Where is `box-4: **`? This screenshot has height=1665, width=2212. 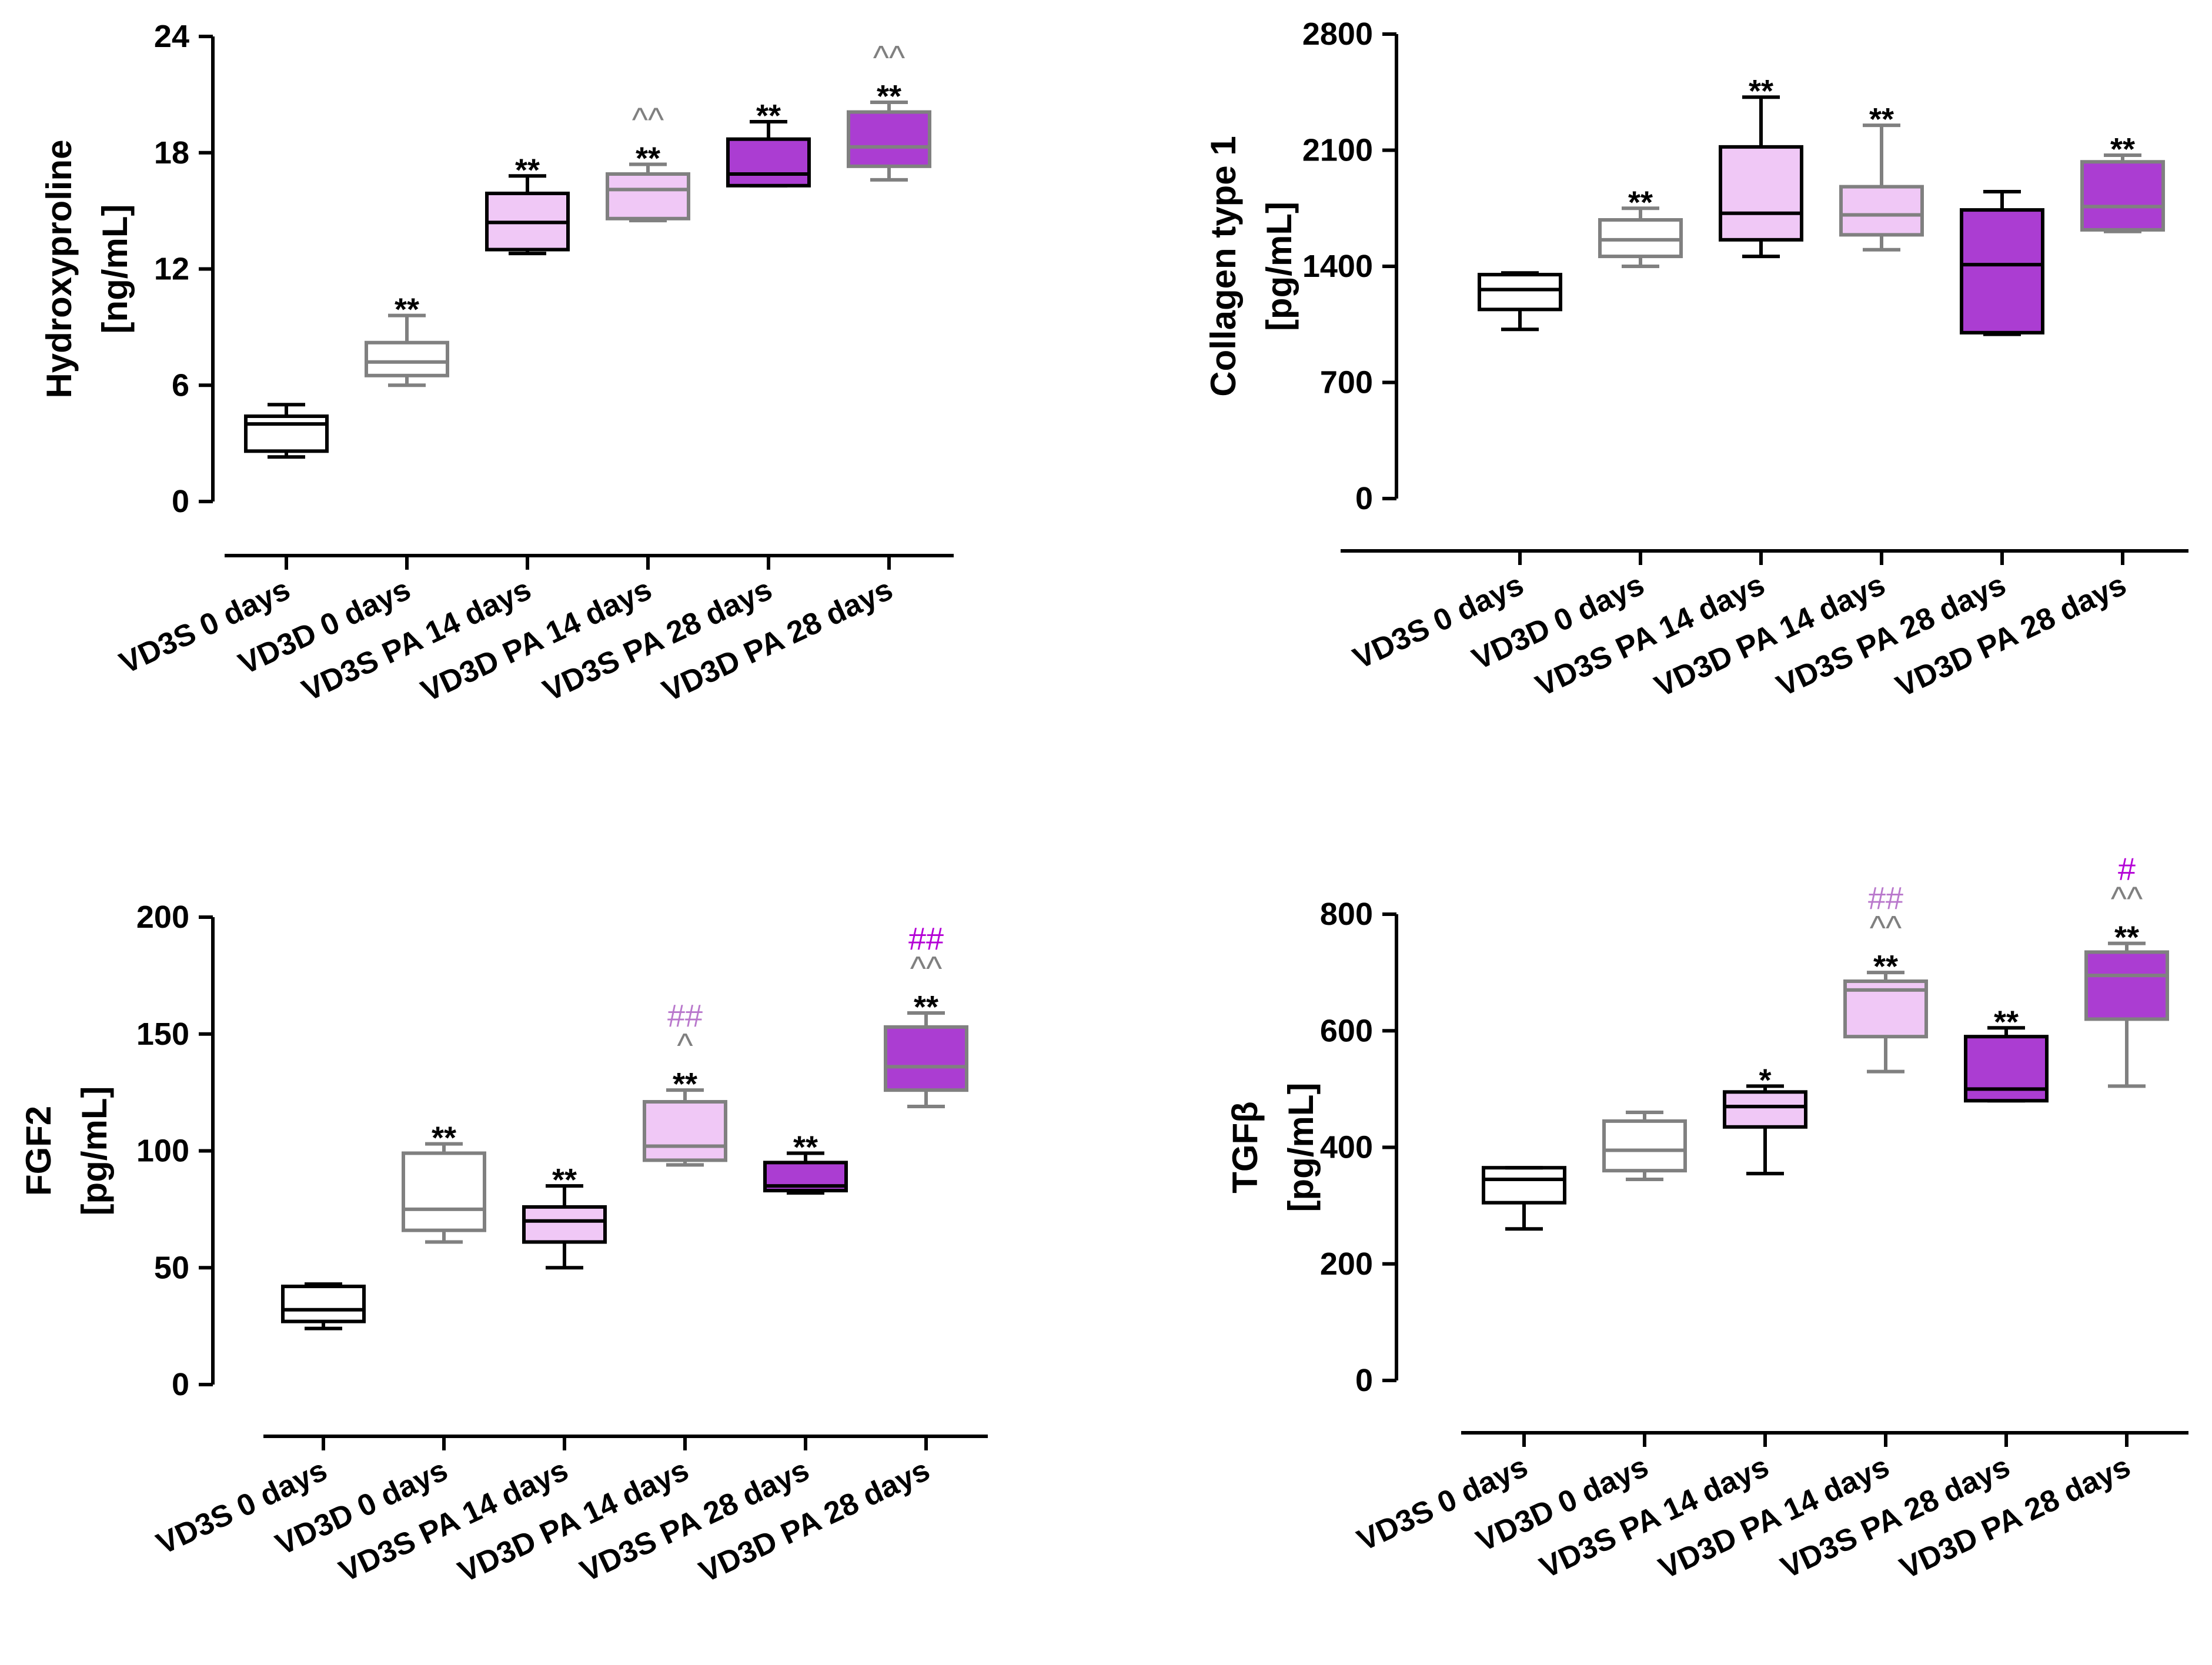 box-4: ** is located at coordinates (1881, 177).